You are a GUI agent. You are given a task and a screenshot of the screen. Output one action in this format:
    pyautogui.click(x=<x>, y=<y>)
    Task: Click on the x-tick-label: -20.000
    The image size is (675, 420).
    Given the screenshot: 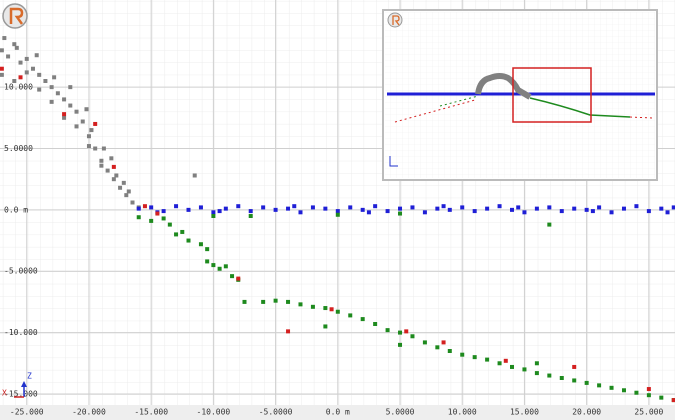 What is the action you would take?
    pyautogui.click(x=89, y=412)
    